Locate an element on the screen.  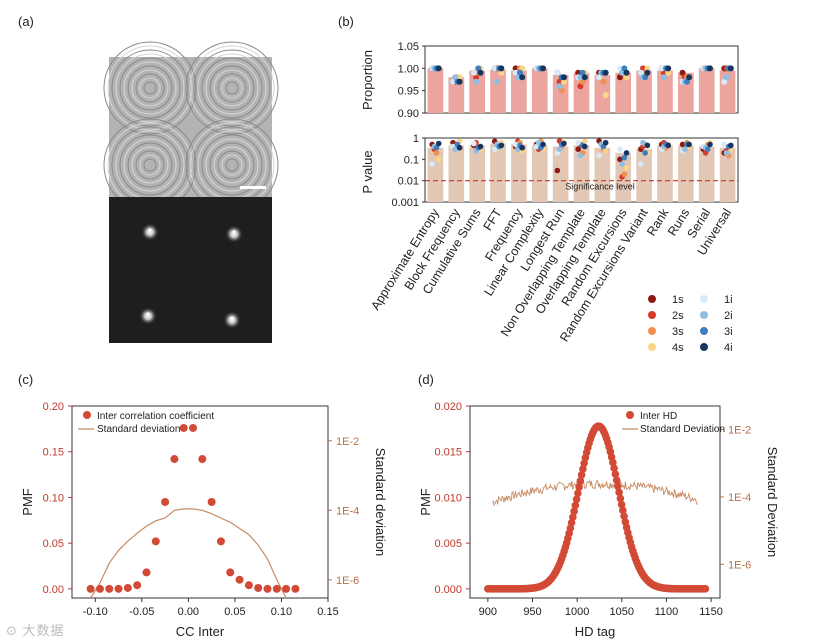
y2-tick-label: 1E-6 is located at coordinates (739, 565).